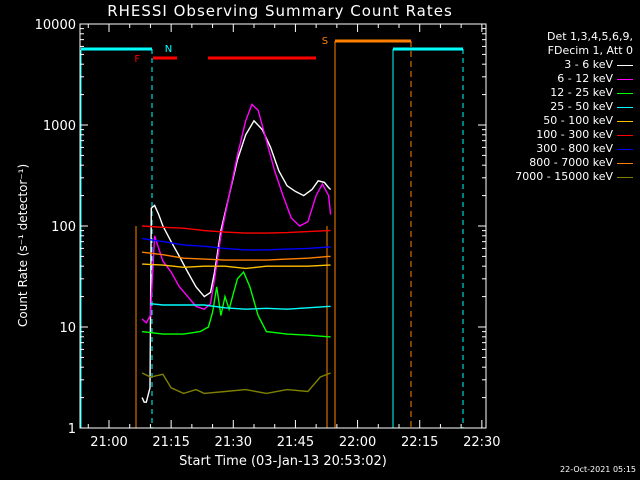 This screenshot has height=480, width=640. I want to click on legend-entry: 25 - 50 keV, so click(560, 107).